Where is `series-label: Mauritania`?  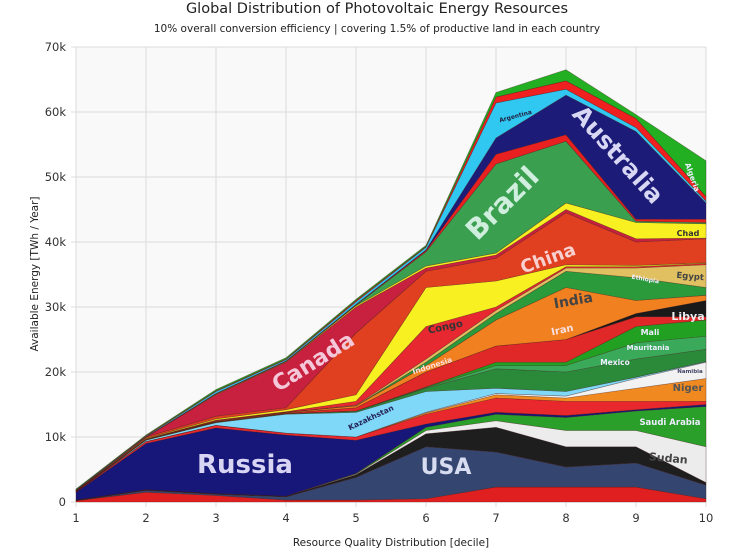 series-label: Mauritania is located at coordinates (648, 348).